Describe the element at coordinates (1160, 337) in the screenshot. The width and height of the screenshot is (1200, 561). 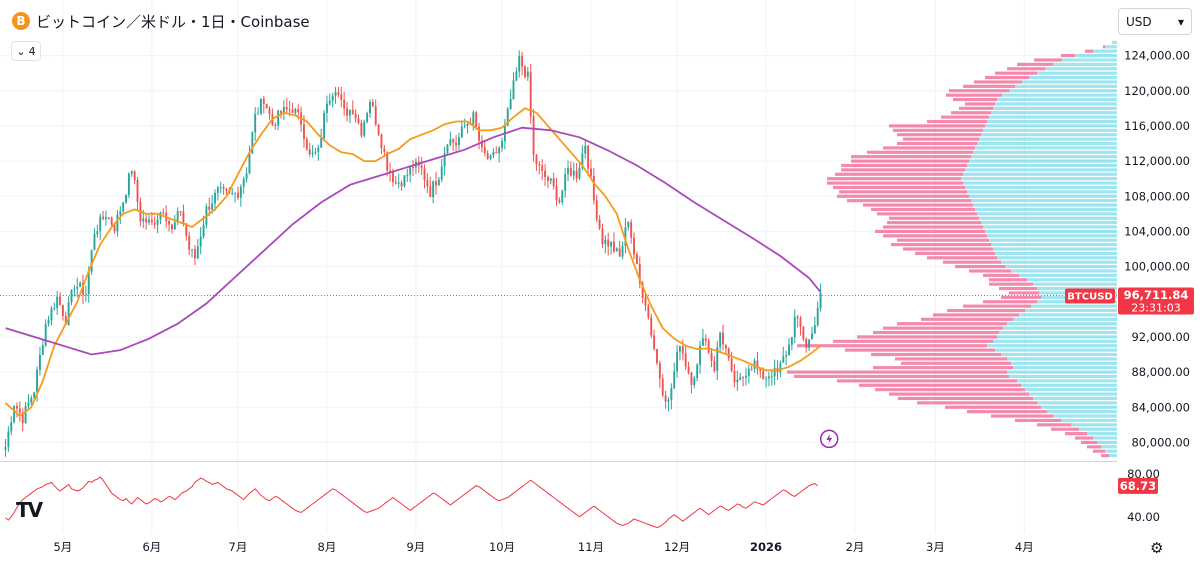
I see `y-tick-label: 92,000.00` at that location.